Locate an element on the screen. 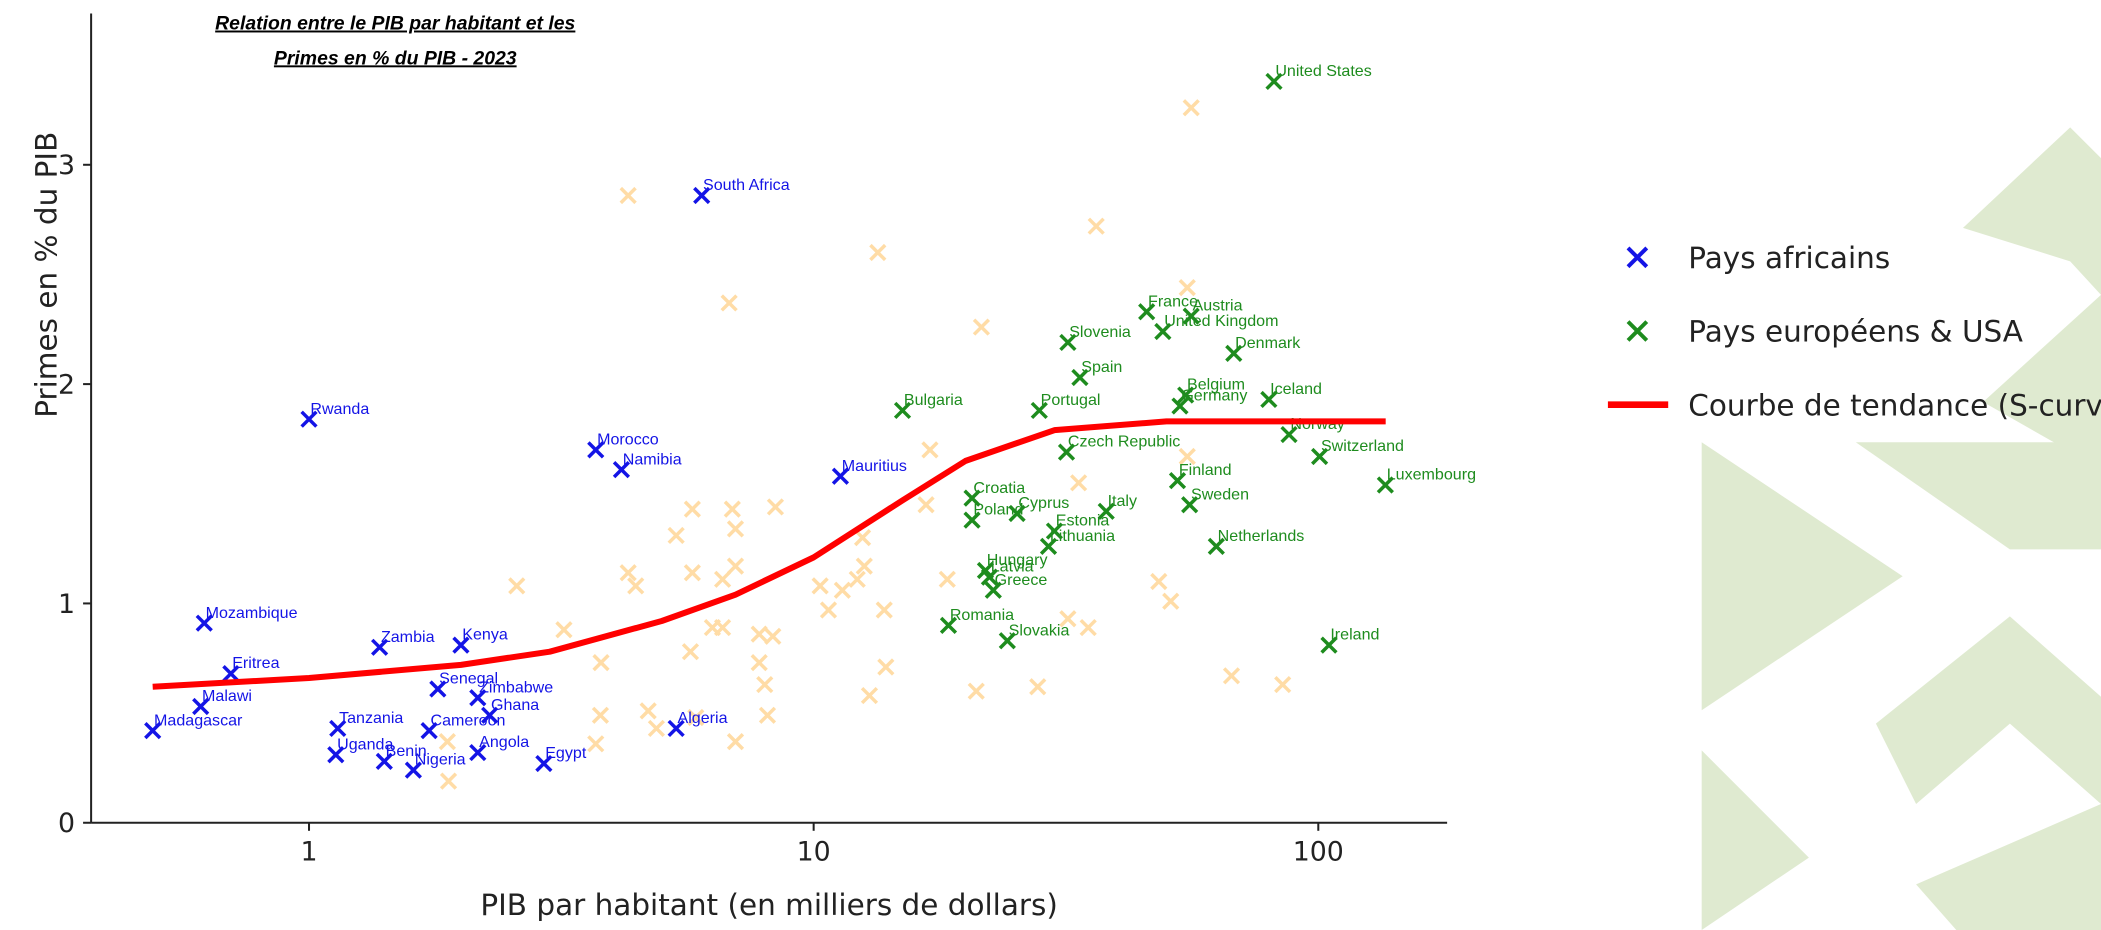 The width and height of the screenshot is (2101, 930). point-label: Lithuania is located at coordinates (1082, 536).